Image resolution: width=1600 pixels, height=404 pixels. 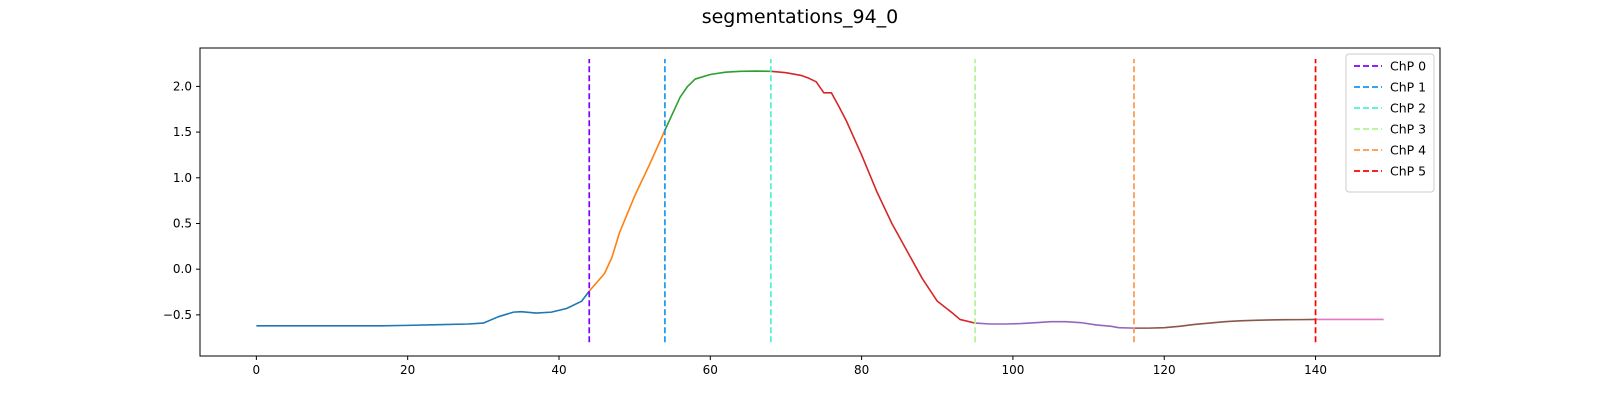 What do you see at coordinates (1315, 370) in the screenshot?
I see `x-tick-label: 140` at bounding box center [1315, 370].